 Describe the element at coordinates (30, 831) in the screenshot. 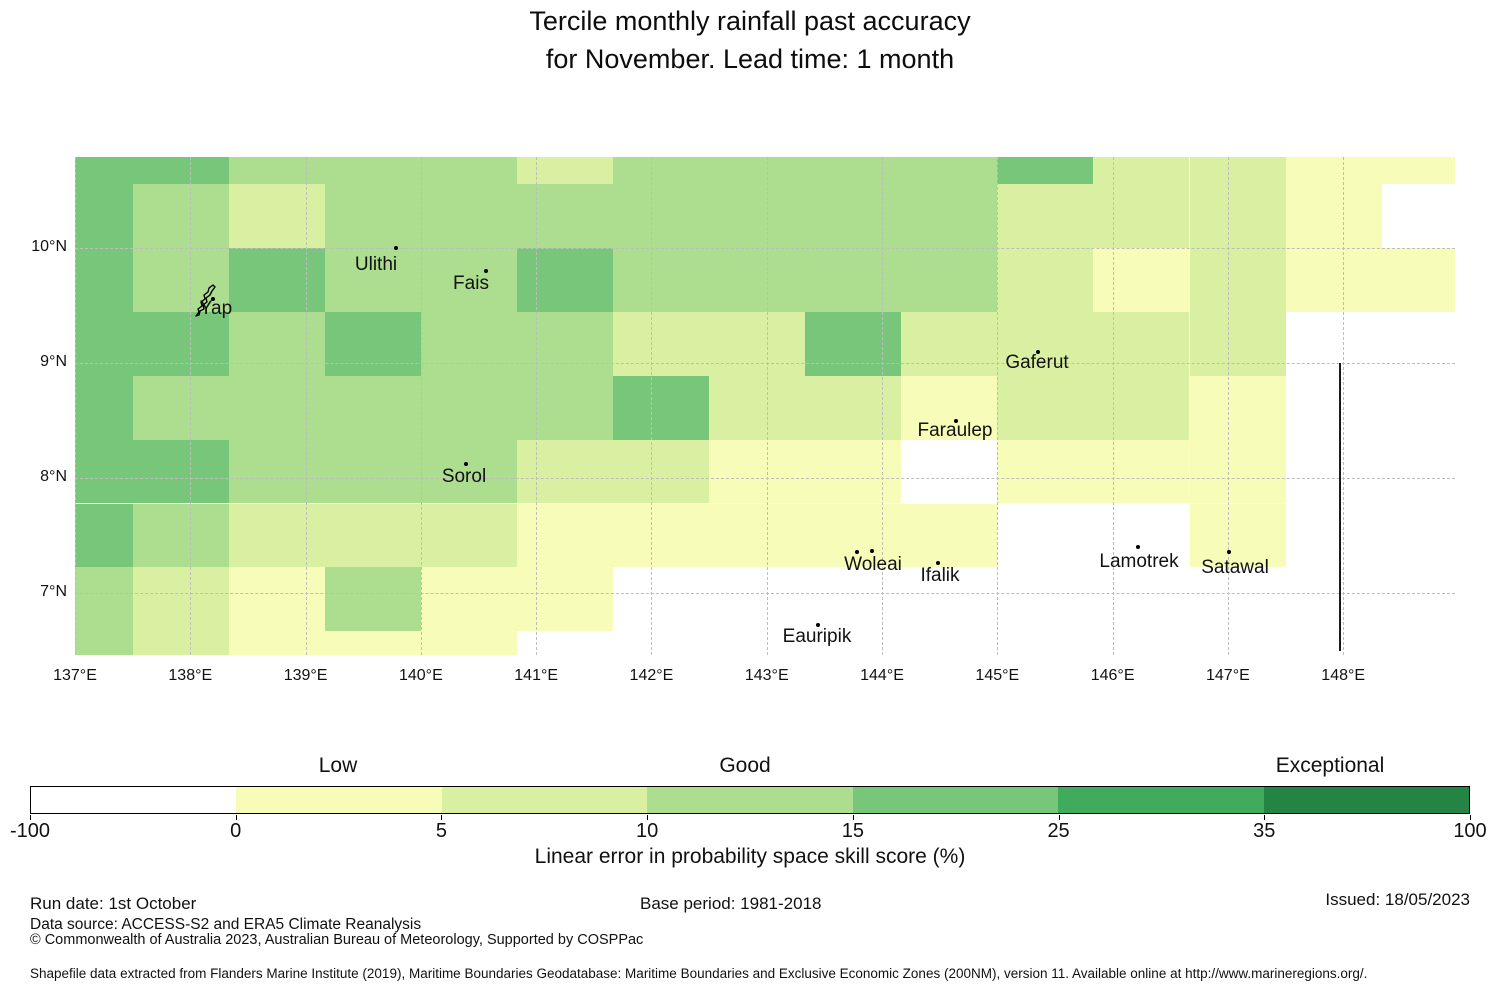

I see `colorbar-tick-label: -100` at that location.